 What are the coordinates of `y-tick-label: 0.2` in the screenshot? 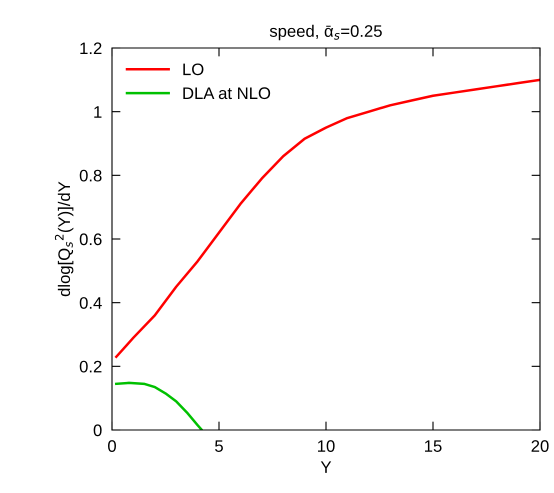 It's located at (91, 366).